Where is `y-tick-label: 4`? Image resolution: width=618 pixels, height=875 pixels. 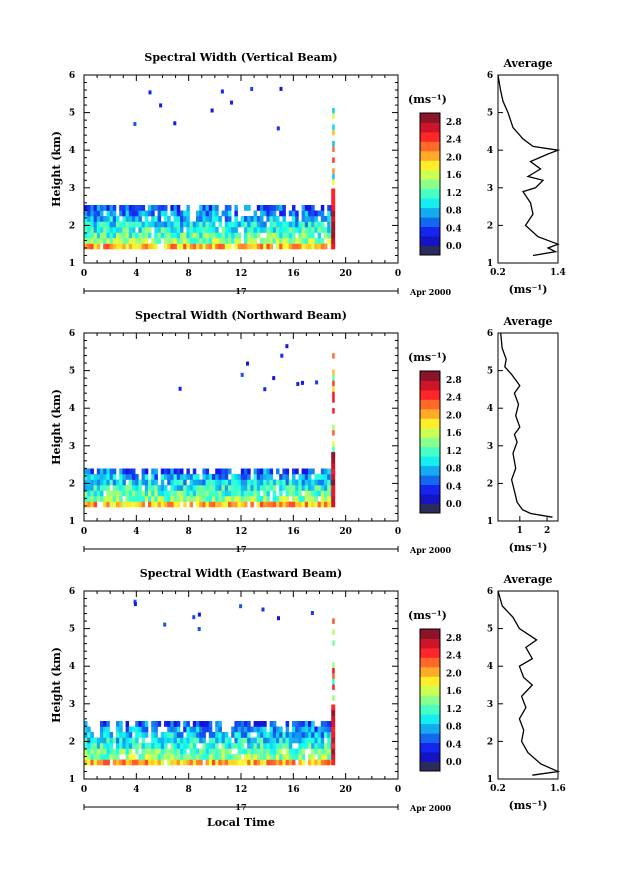
y-tick-label: 4 is located at coordinates (72, 409).